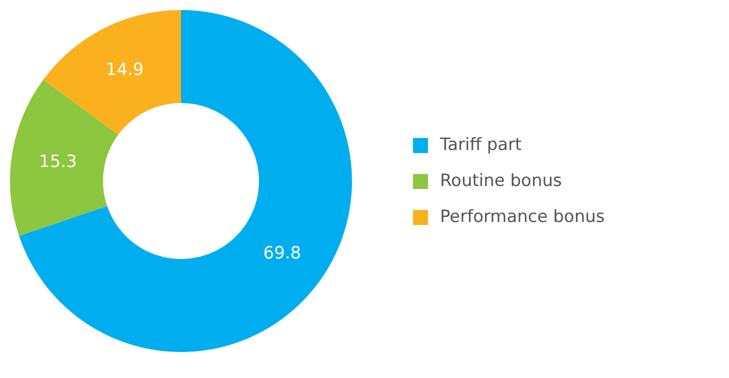 The image size is (729, 378). What do you see at coordinates (58, 162) in the screenshot?
I see `data-label: 15.3` at bounding box center [58, 162].